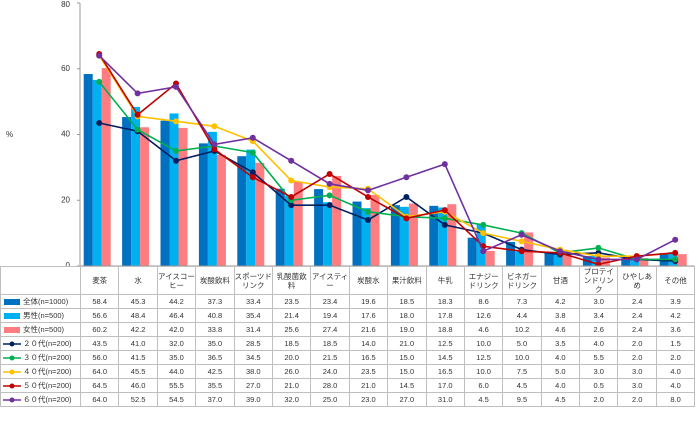  I want to click on category-label: エナジードリンク, so click(483, 280).